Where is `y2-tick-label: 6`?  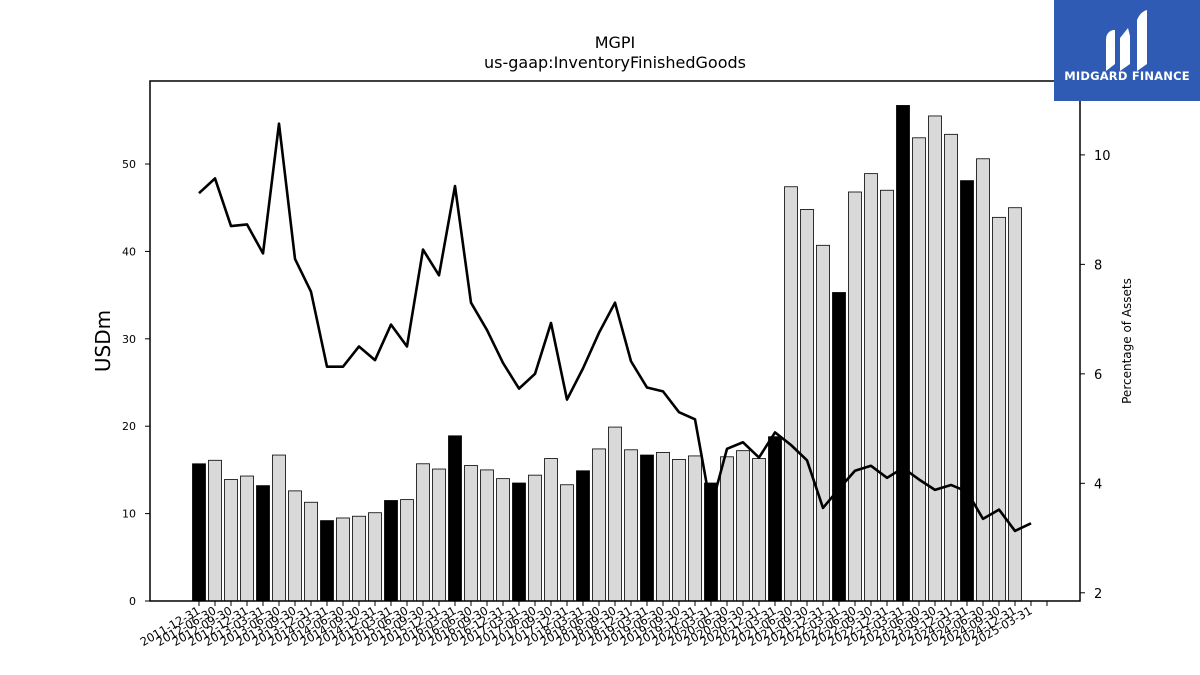 y2-tick-label: 6 is located at coordinates (1098, 375).